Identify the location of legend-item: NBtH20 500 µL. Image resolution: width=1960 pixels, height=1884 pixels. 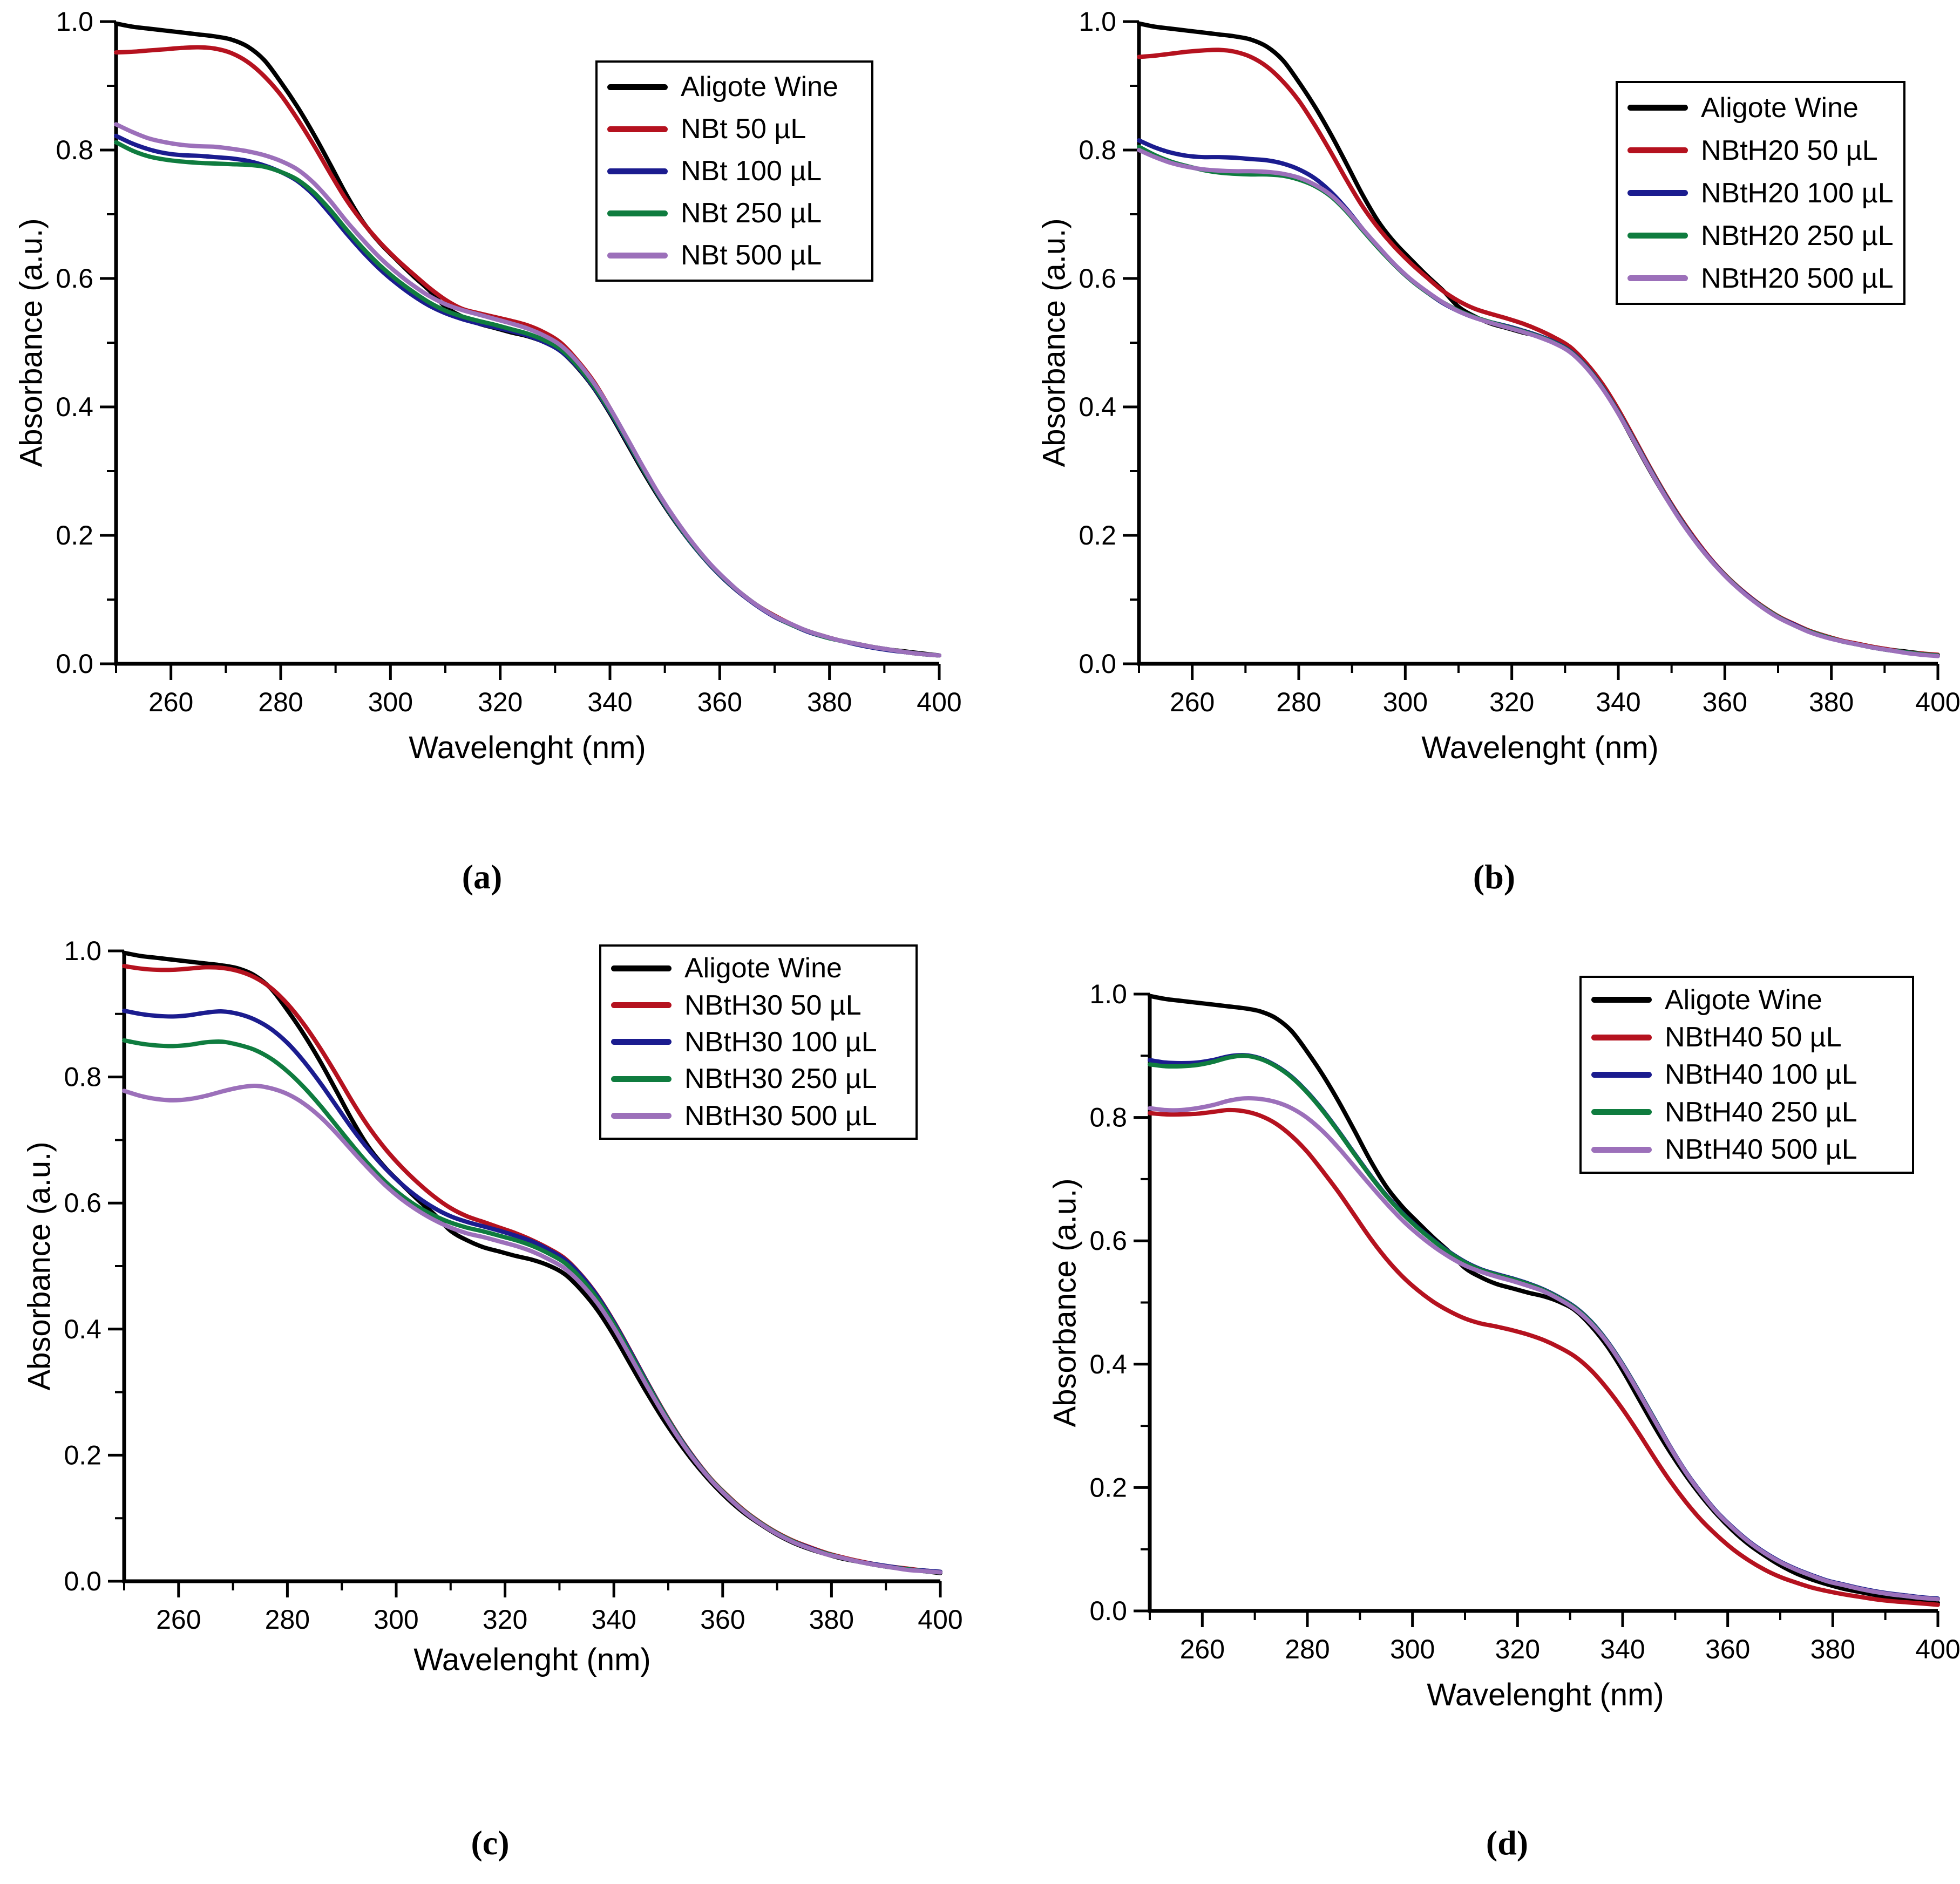
(1760, 279).